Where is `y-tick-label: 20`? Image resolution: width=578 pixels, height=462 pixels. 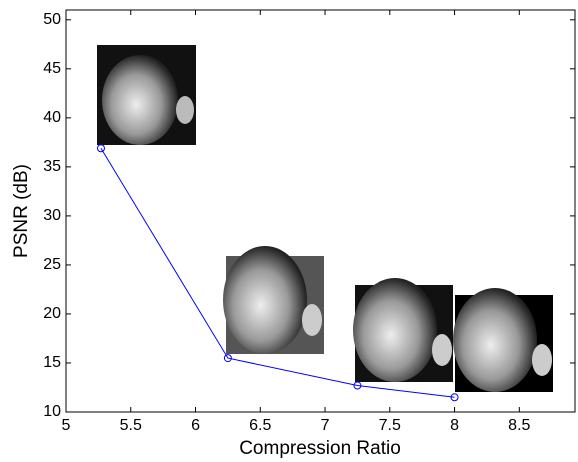
y-tick-label: 20 is located at coordinates (52, 313).